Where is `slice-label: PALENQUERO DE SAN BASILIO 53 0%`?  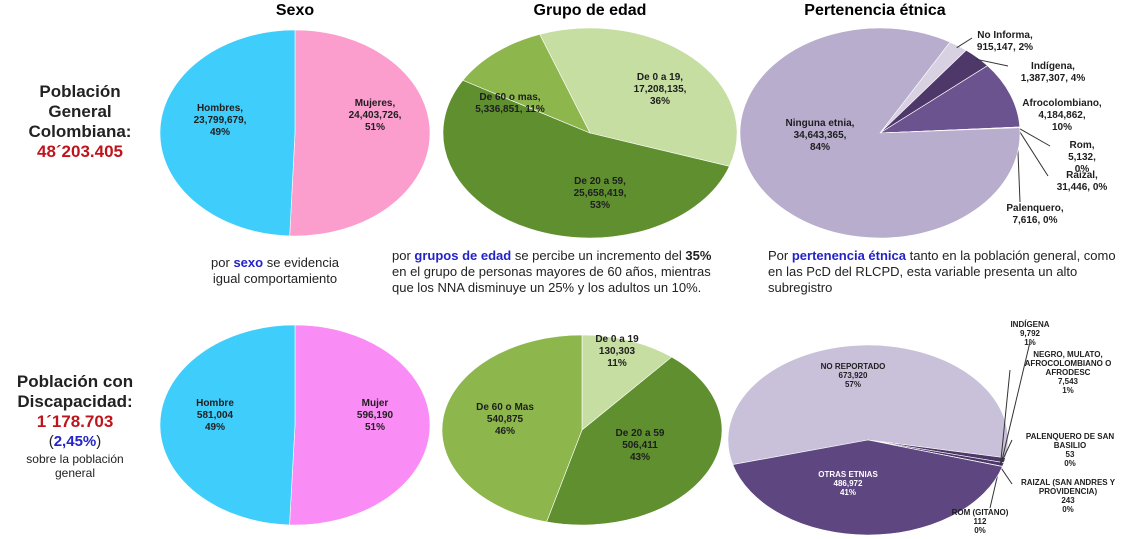 slice-label: PALENQUERO DE SAN BASILIO 53 0% is located at coordinates (1070, 450).